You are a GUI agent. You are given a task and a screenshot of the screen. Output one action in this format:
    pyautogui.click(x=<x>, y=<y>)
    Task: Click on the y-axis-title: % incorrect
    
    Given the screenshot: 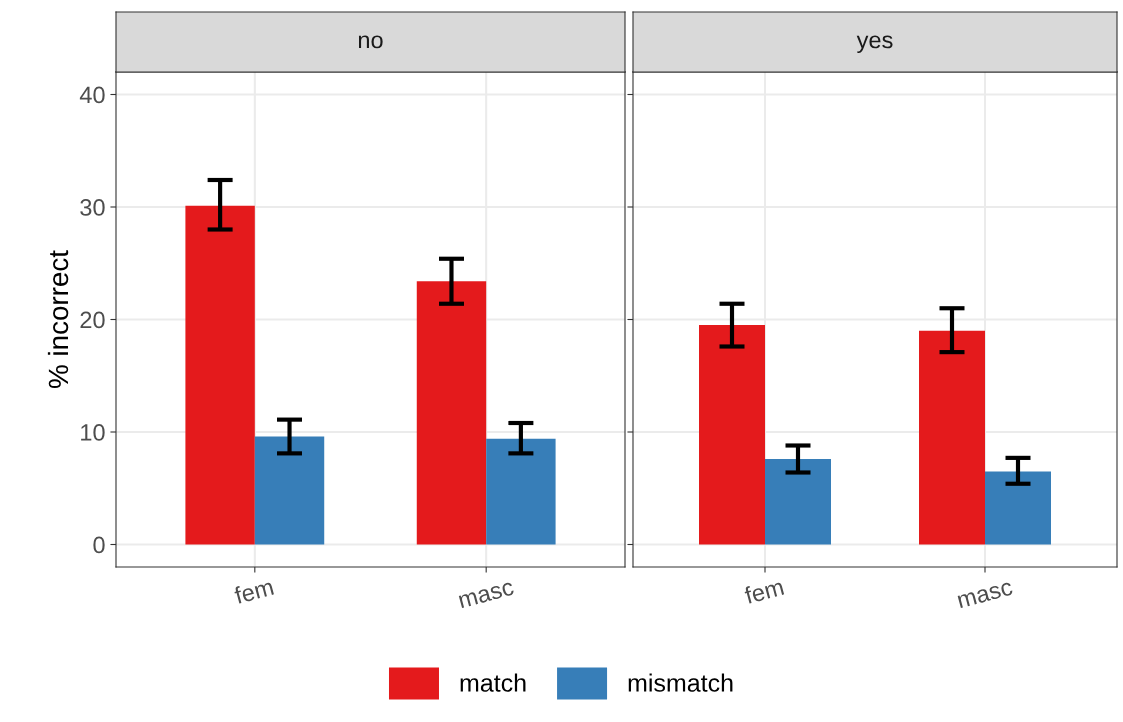 What is the action you would take?
    pyautogui.click(x=58, y=319)
    